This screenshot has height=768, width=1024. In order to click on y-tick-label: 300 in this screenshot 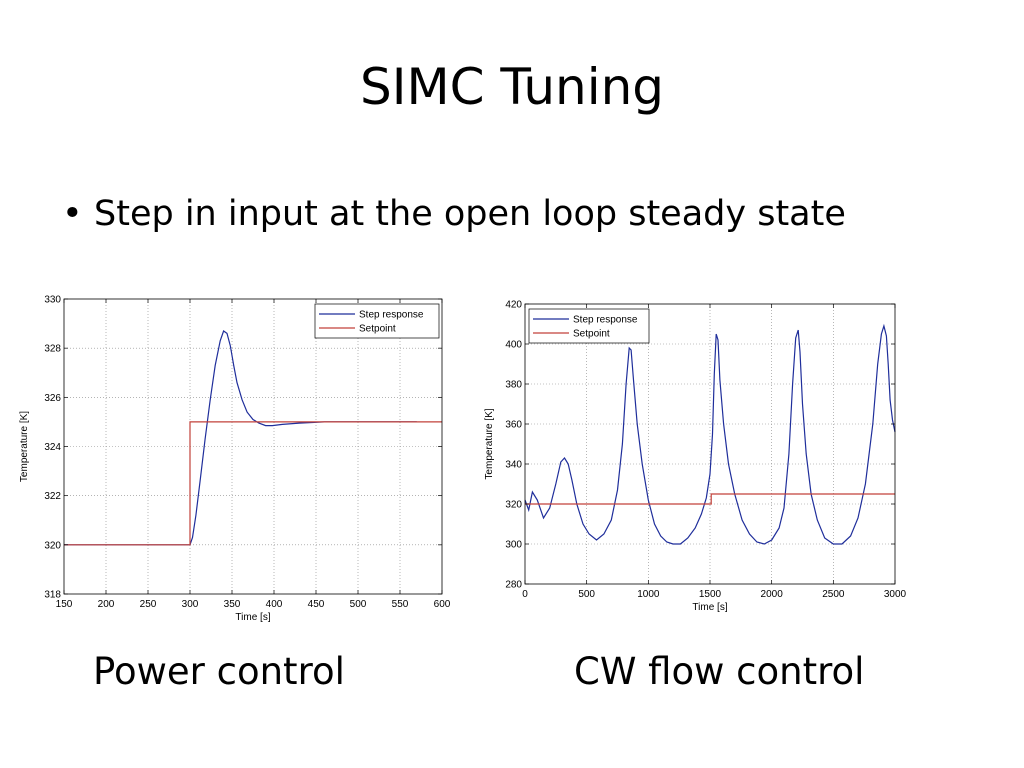, I will do `click(513, 545)`.